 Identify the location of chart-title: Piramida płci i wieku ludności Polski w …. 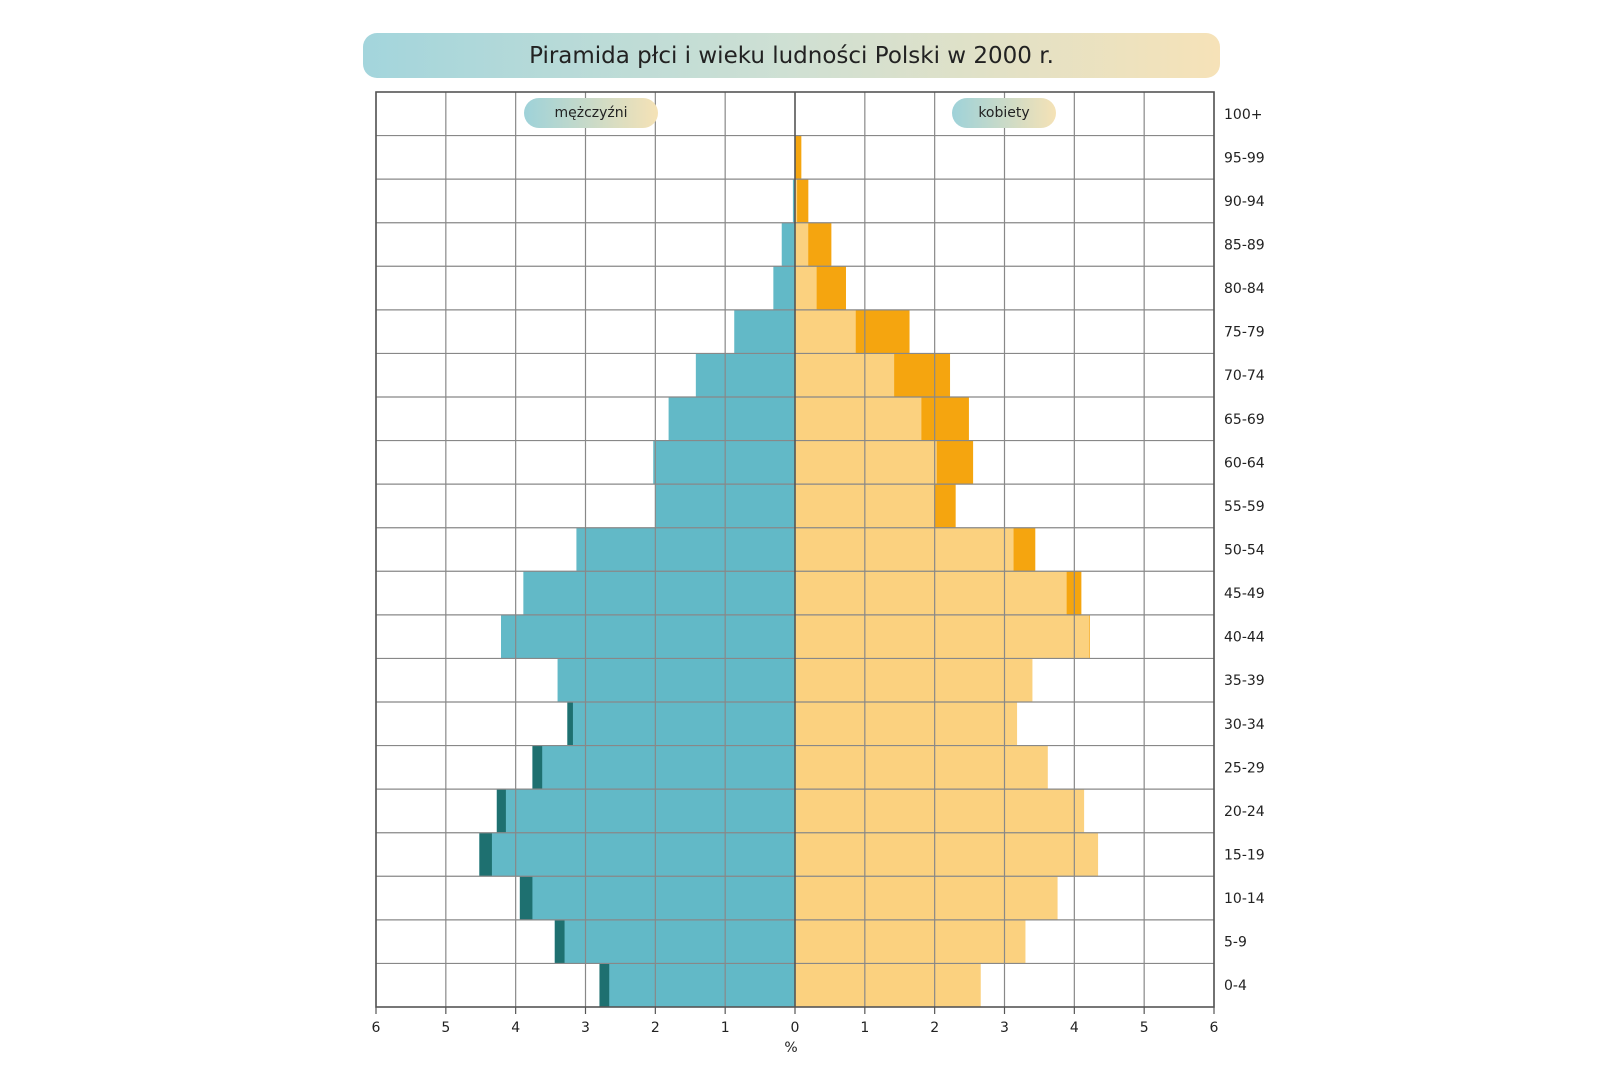
(791, 55).